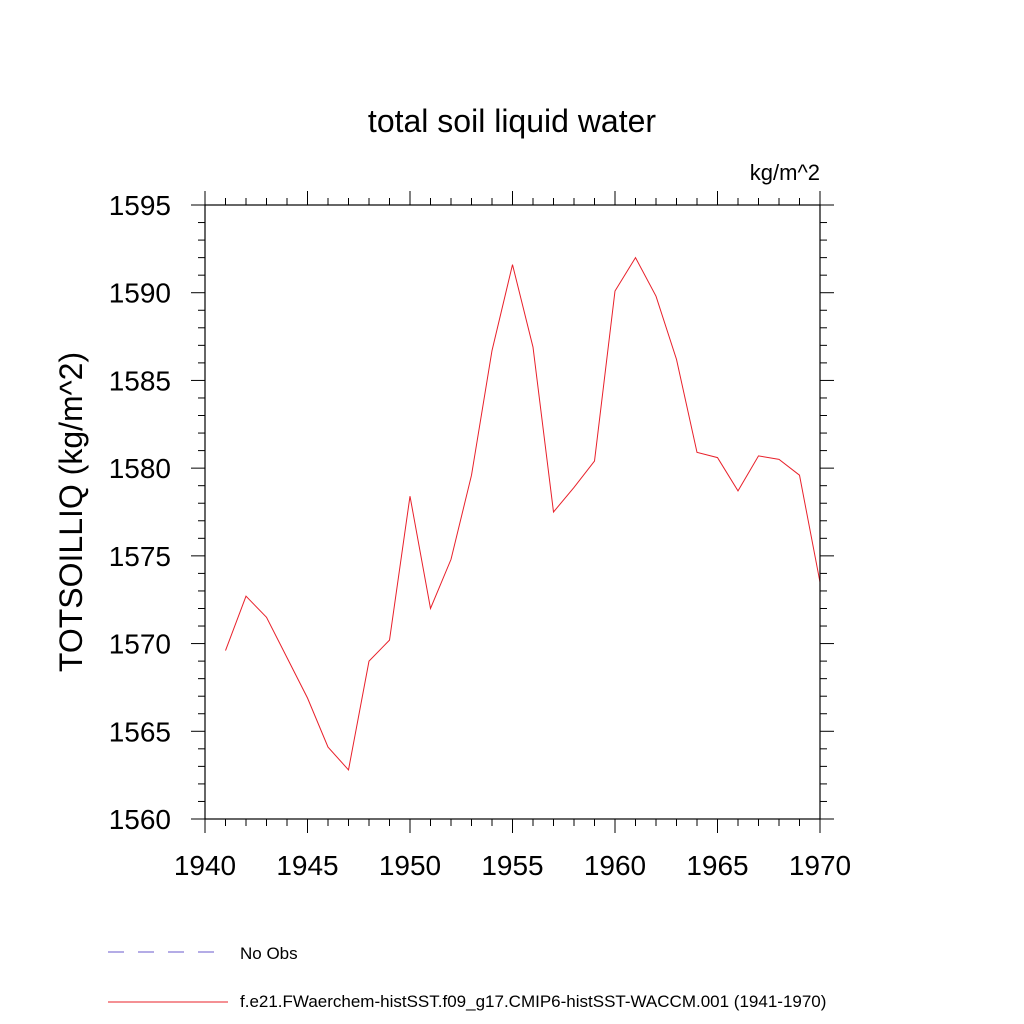 Image resolution: width=1024 pixels, height=1024 pixels. I want to click on x-tick-label: 1965, so click(717, 865).